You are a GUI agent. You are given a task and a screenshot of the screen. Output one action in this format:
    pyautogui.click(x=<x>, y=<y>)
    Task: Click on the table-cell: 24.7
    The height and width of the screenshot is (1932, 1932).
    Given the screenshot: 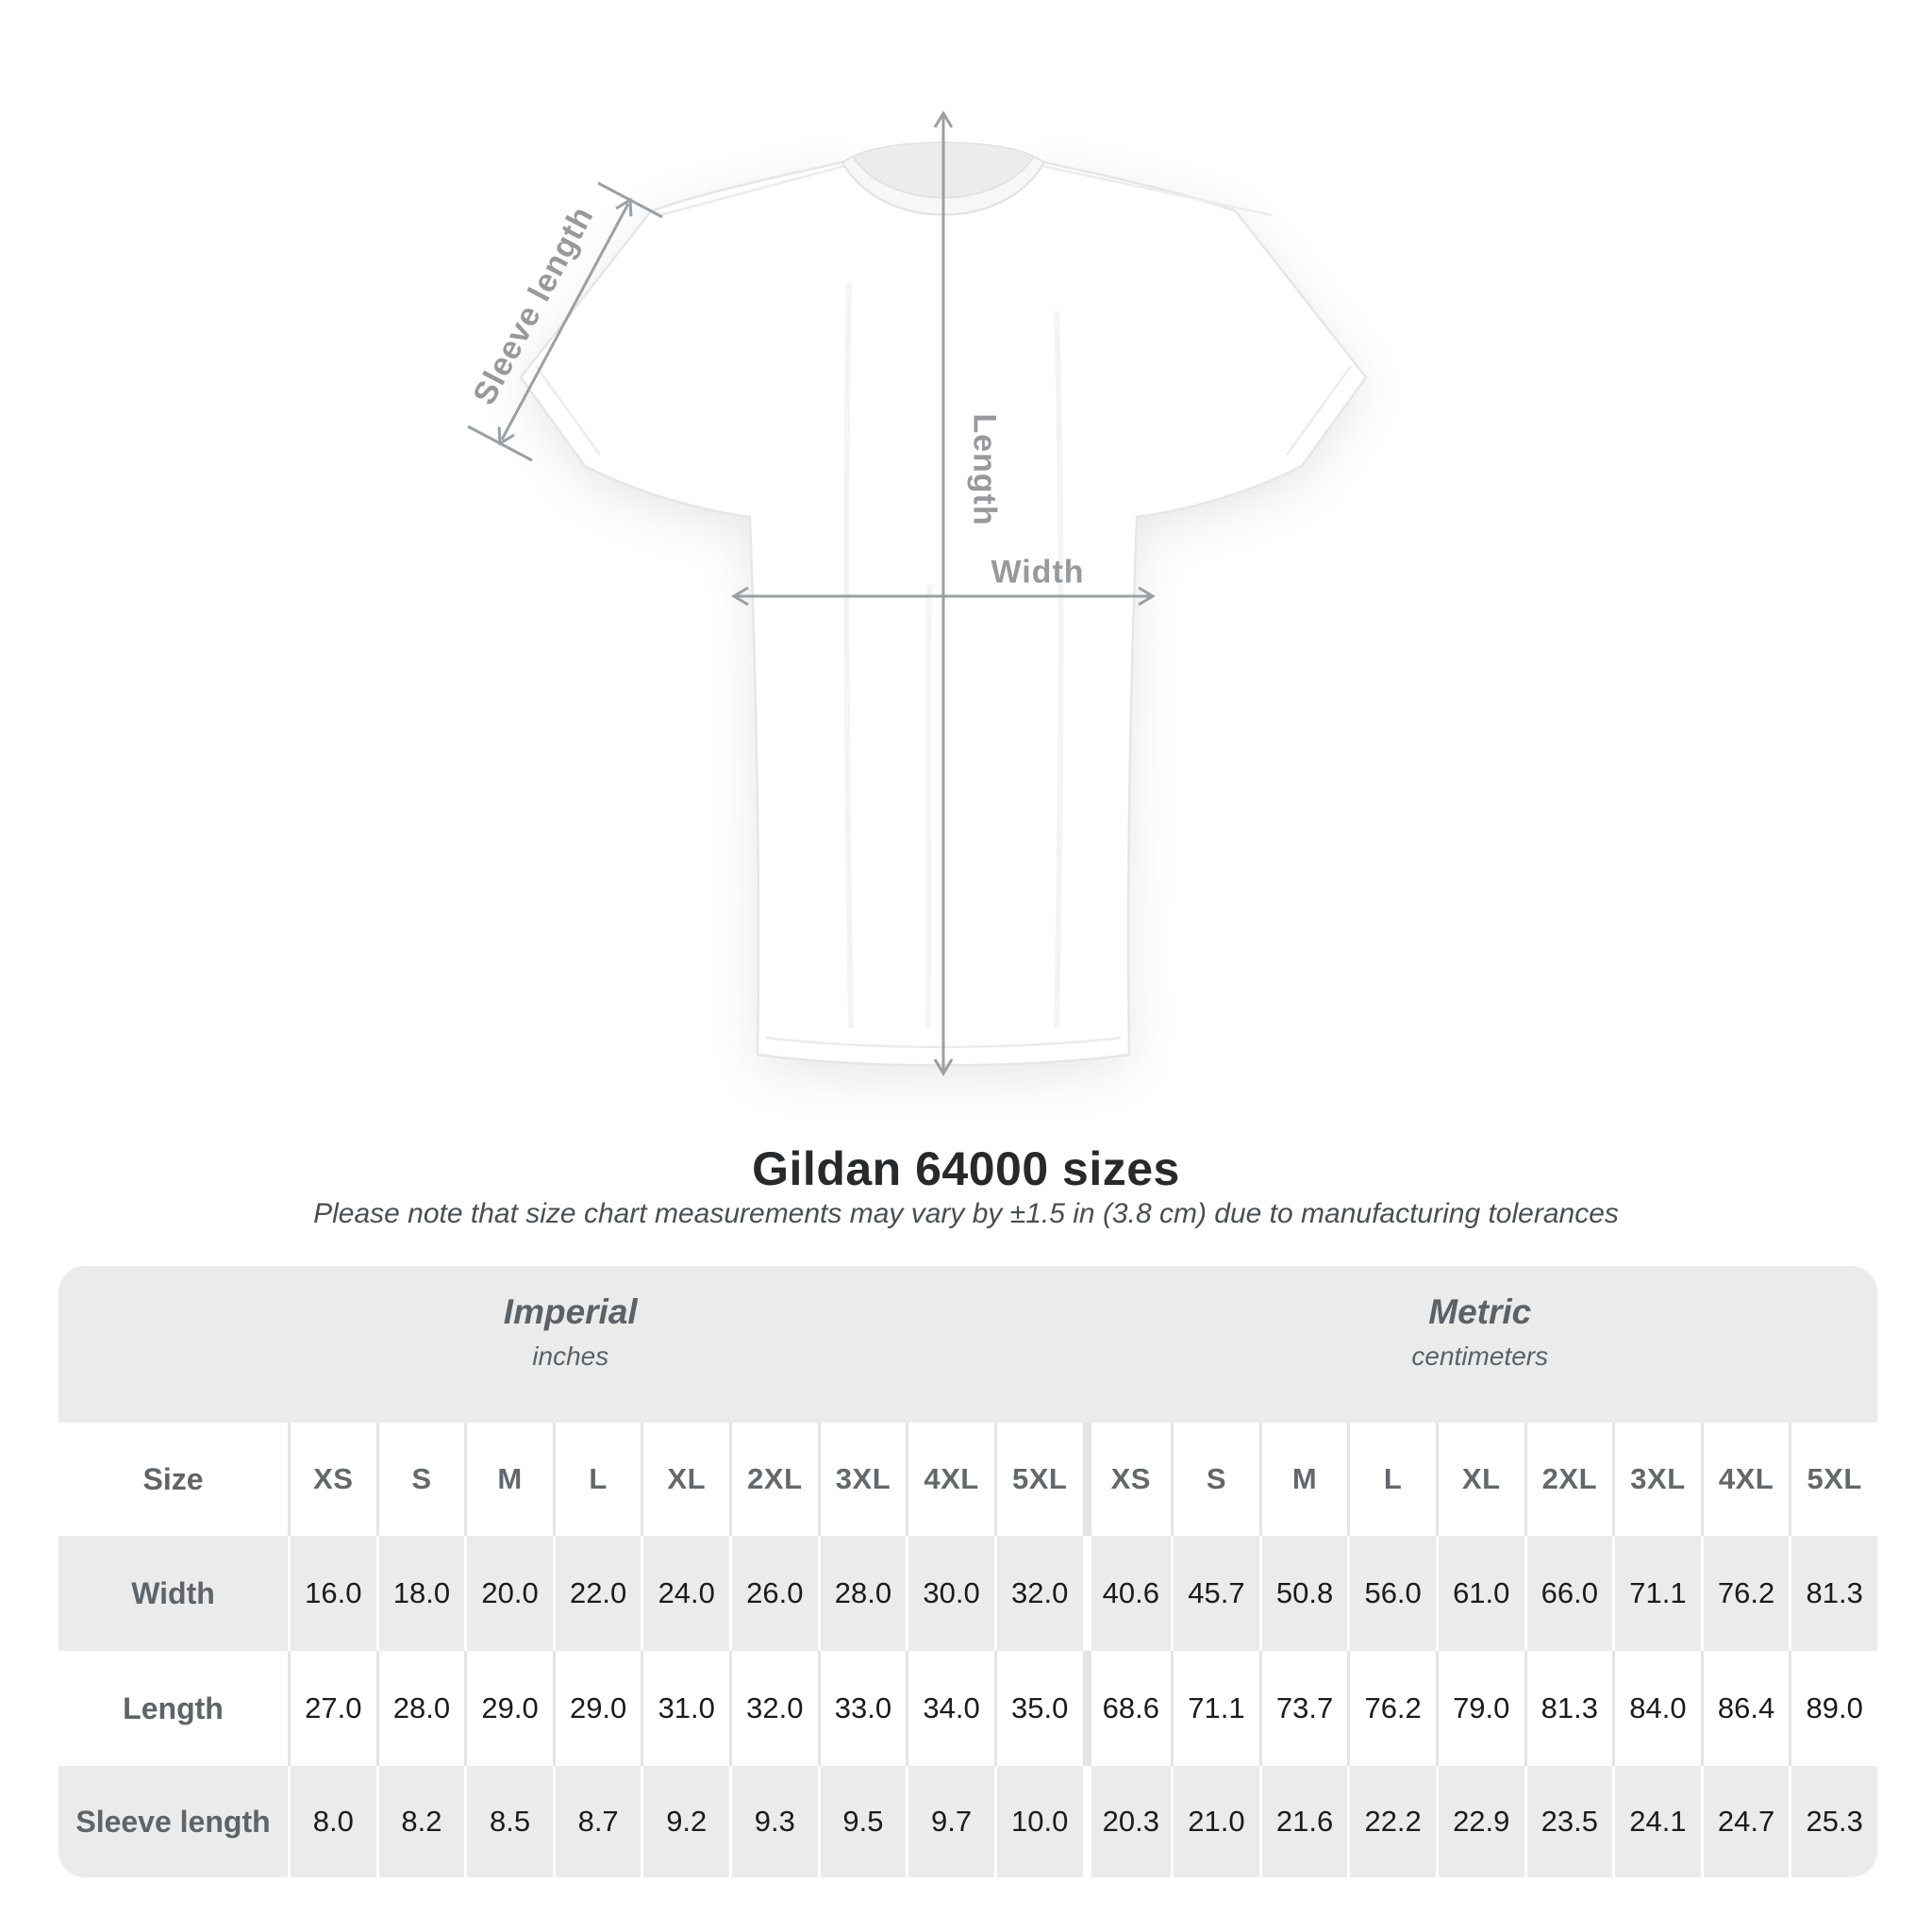 What is the action you would take?
    pyautogui.click(x=1745, y=1822)
    